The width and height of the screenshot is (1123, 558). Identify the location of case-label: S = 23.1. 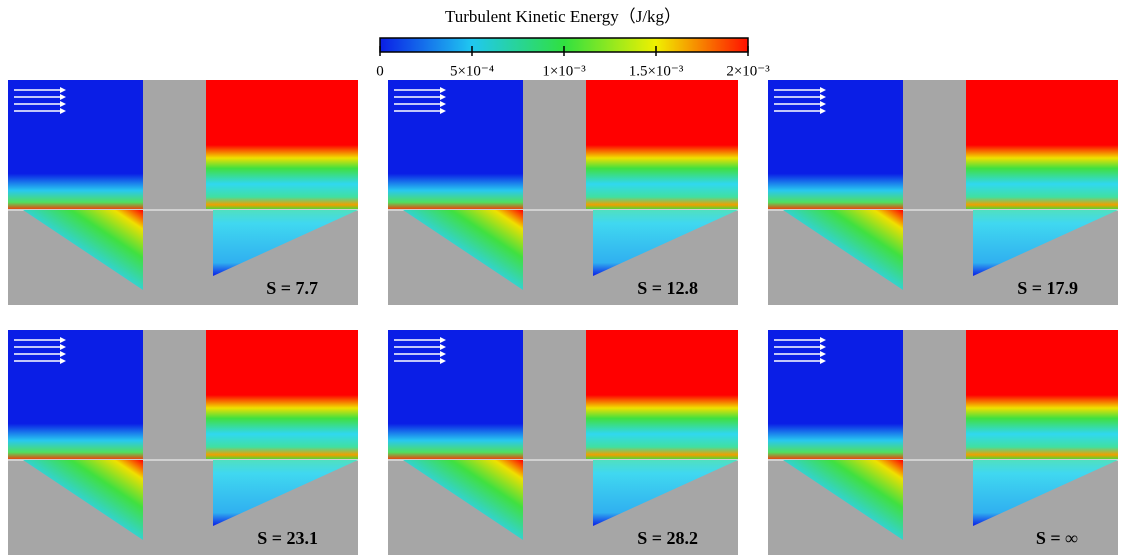
(287, 538).